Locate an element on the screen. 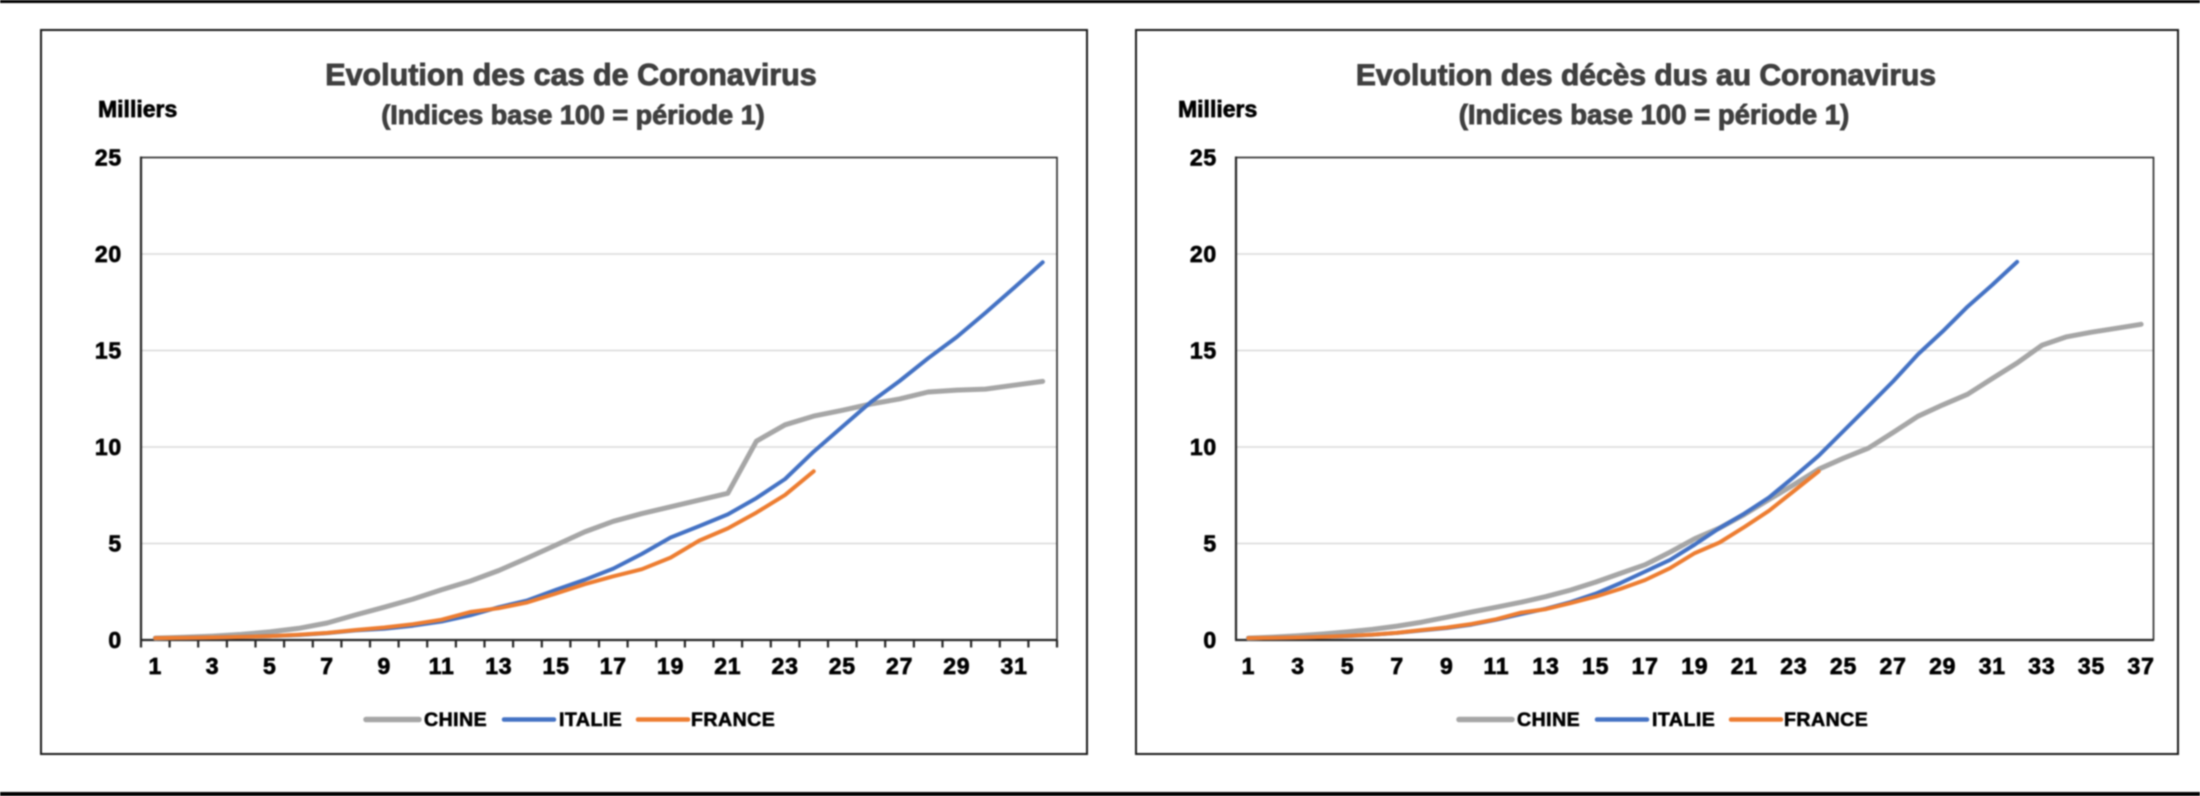 The image size is (2200, 796). svg-text: 35 is located at coordinates (2091, 666).